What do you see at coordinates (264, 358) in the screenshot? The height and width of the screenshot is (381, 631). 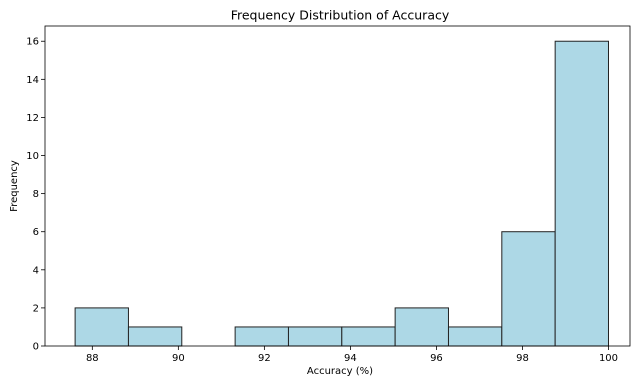 I see `x-tick-label: 92` at bounding box center [264, 358].